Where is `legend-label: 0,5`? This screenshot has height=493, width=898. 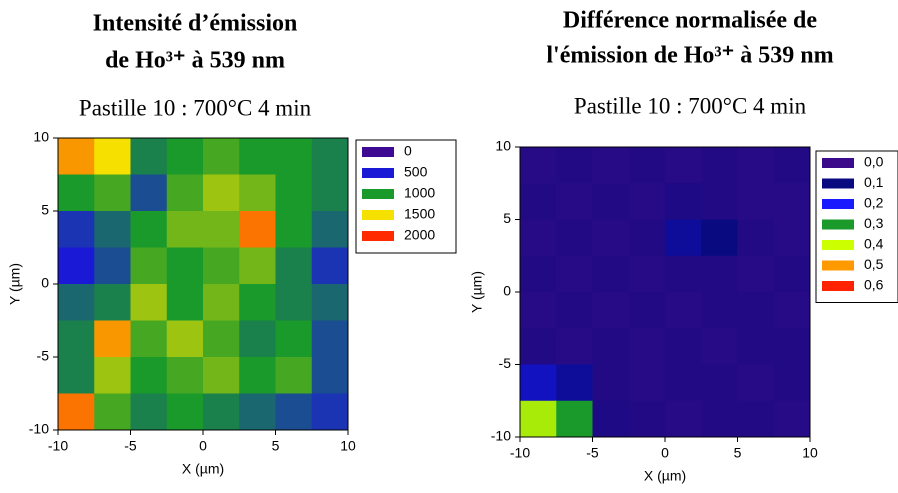 legend-label: 0,5 is located at coordinates (874, 264).